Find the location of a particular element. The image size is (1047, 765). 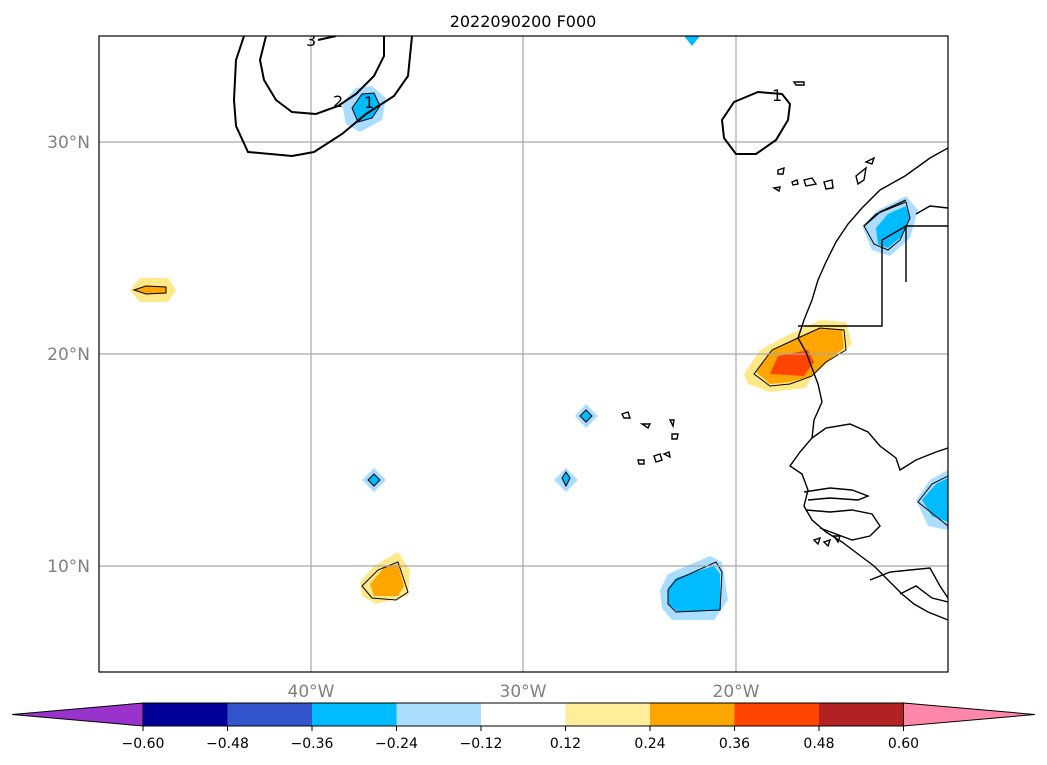

gambia-border is located at coordinates (836, 494).